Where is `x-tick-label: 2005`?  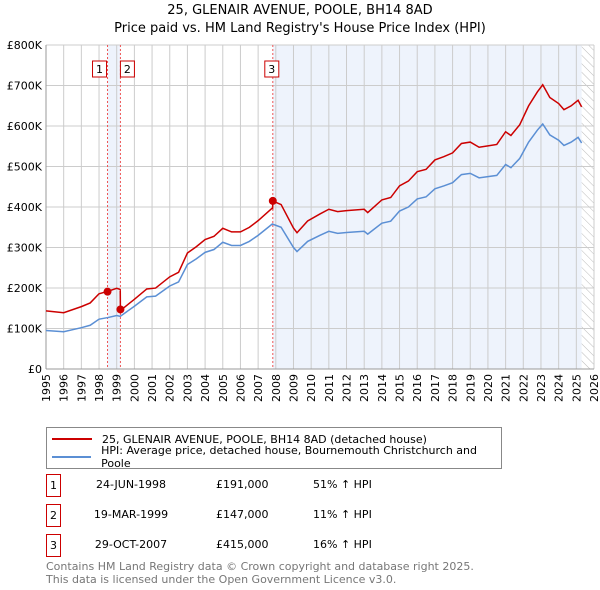 x-tick-label: 2005 is located at coordinates (223, 388).